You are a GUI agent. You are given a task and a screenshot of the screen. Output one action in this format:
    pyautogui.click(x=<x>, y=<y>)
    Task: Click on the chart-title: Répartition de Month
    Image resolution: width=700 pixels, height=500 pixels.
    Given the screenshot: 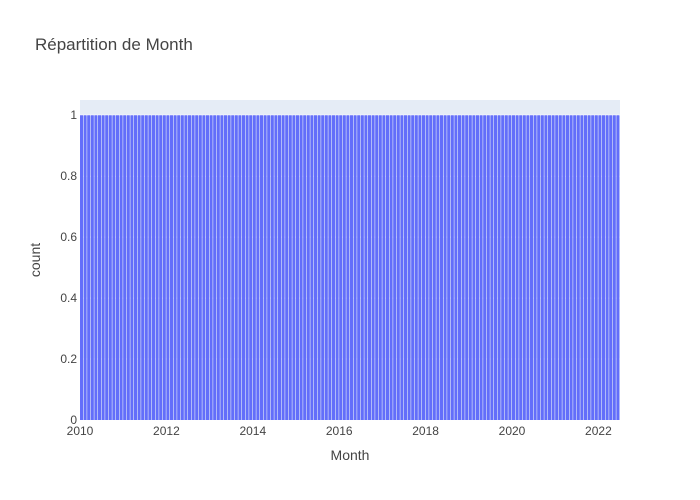 What is the action you would take?
    pyautogui.click(x=114, y=44)
    